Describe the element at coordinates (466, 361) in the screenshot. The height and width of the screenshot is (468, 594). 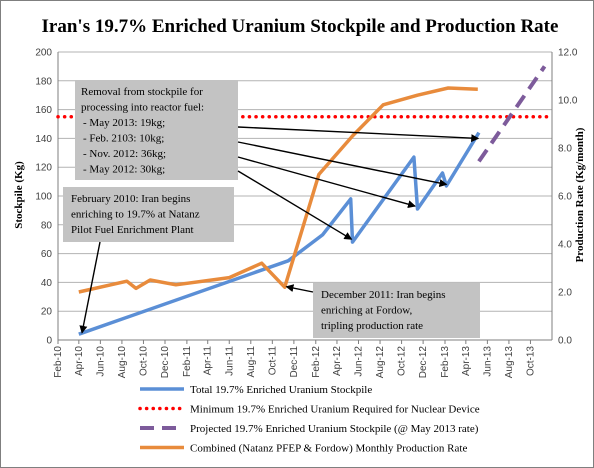
I see `x-tick-label: Apr-13` at that location.